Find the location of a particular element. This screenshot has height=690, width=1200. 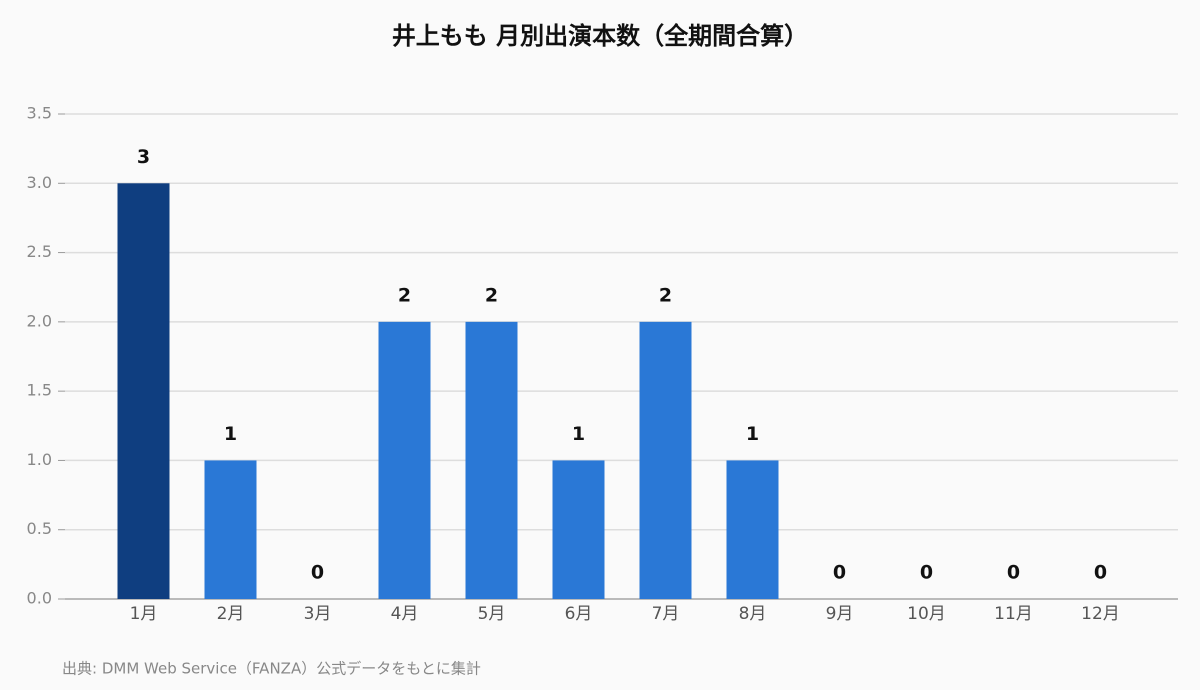

x-tick-label: 11月 is located at coordinates (1013, 614).